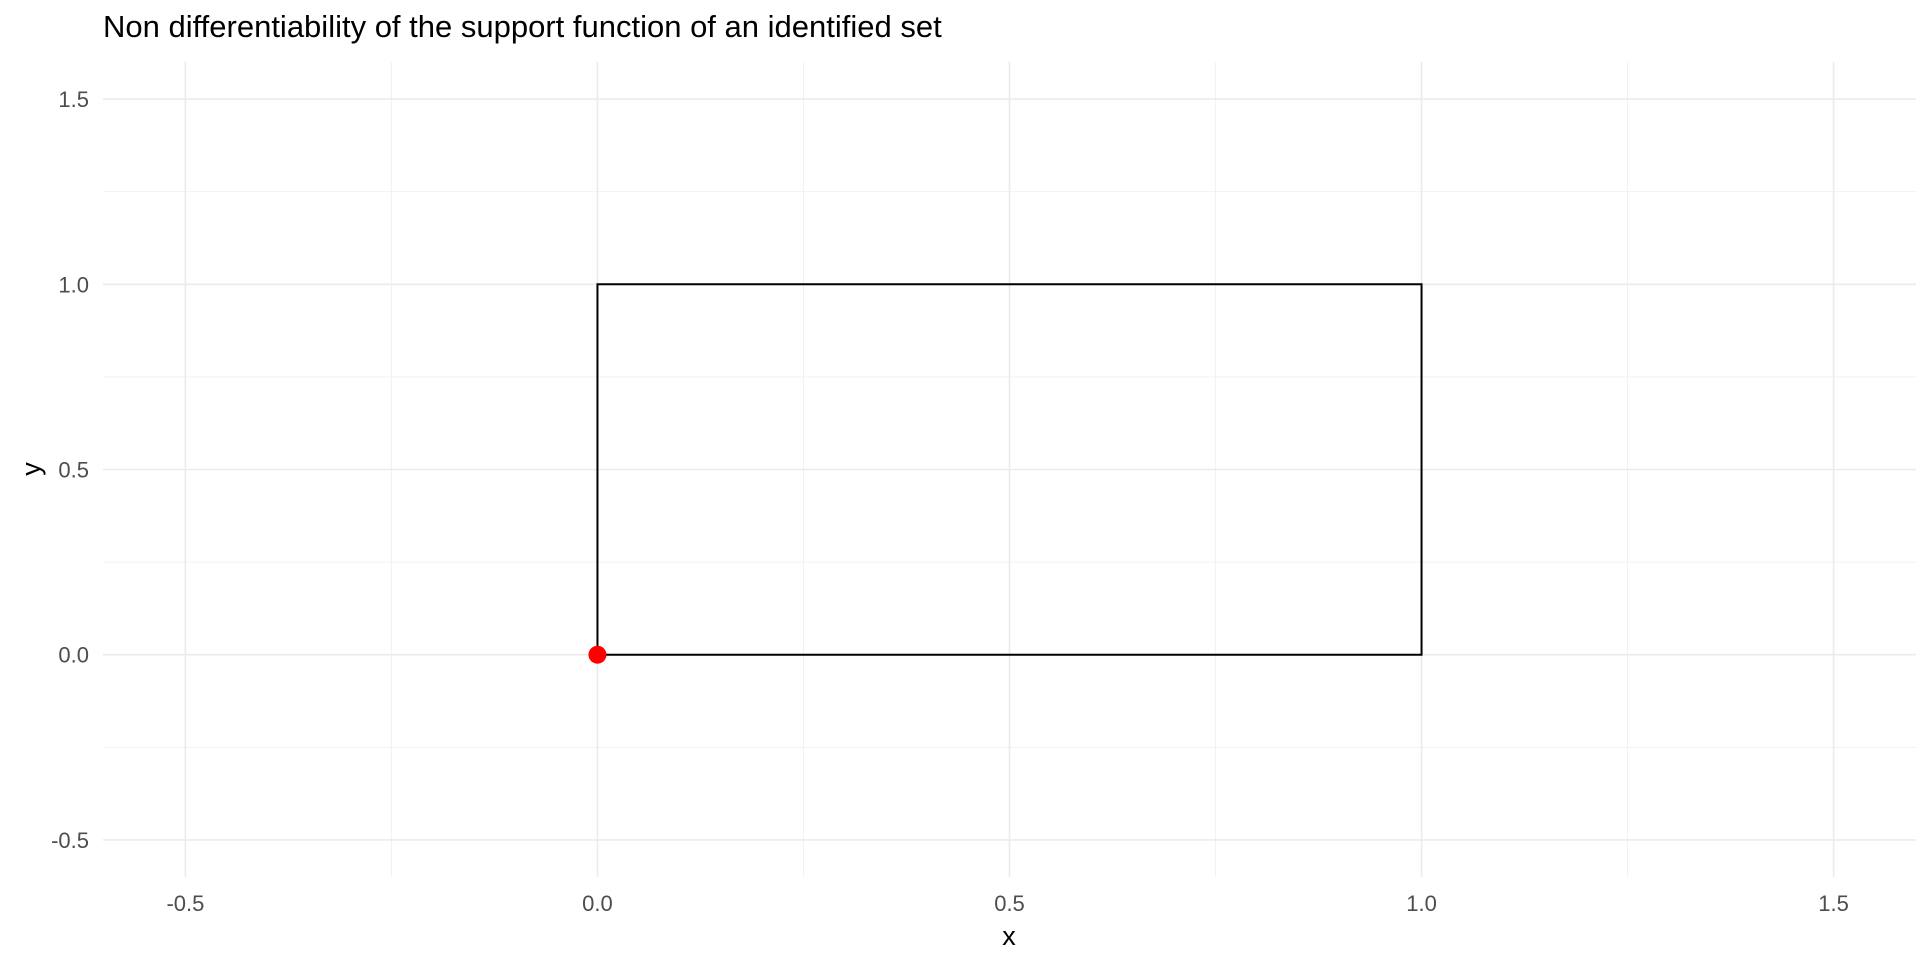 This screenshot has width=1920, height=960. What do you see at coordinates (1421, 903) in the screenshot?
I see `x-tick-label: 1.0` at bounding box center [1421, 903].